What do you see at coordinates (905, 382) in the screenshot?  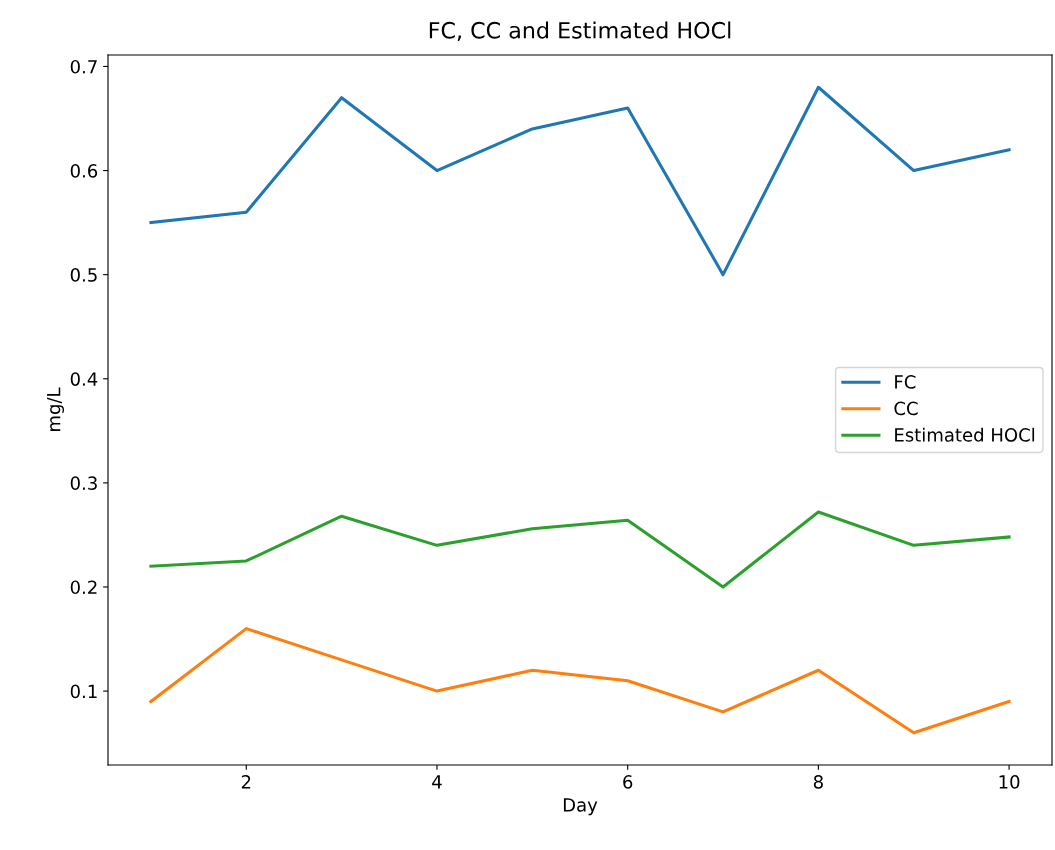 I see `legend-label: FC` at bounding box center [905, 382].